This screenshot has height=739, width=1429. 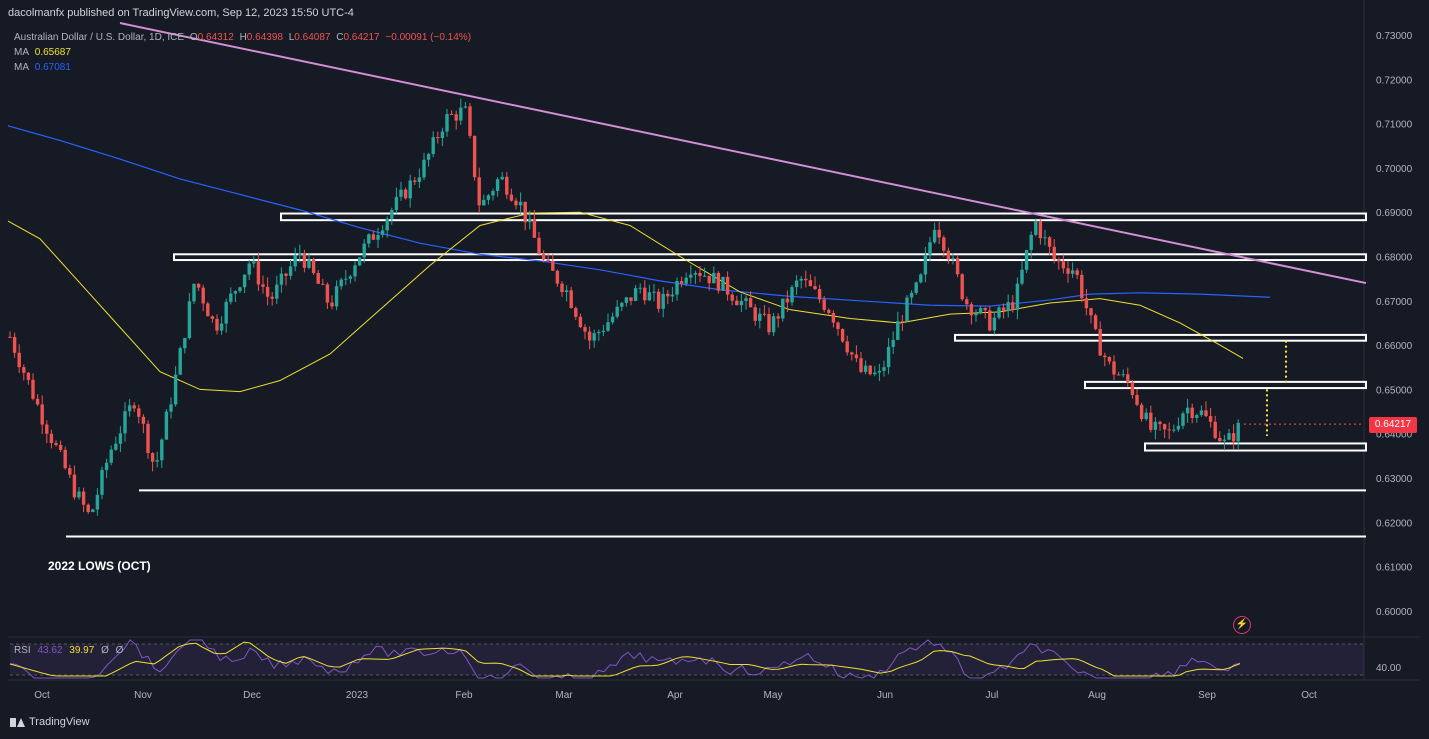 I want to click on time-tick: 2023, so click(x=357, y=695).